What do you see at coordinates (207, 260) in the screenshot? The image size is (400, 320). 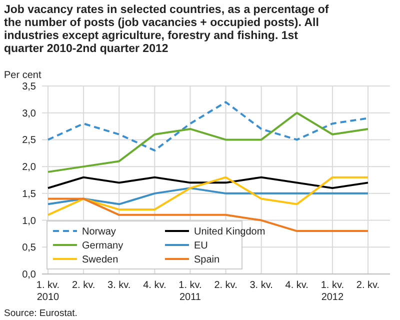 I see `legend-label: Spain` at bounding box center [207, 260].